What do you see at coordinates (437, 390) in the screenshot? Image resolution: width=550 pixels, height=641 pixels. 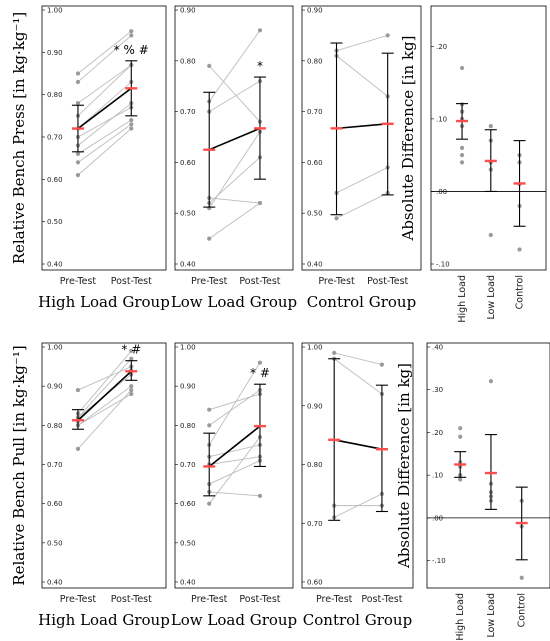 I see `y-tick-label: .30` at bounding box center [437, 390].